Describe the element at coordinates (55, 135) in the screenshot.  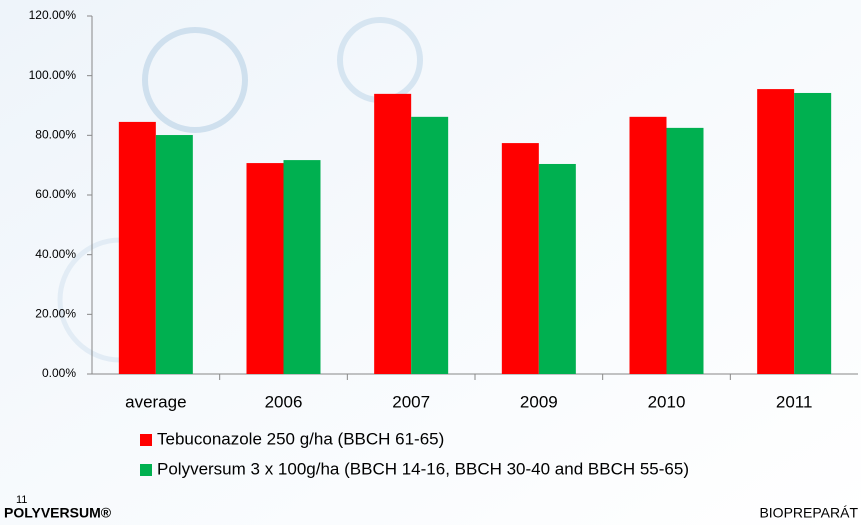
I see `y-tick-label: 80.00%` at that location.